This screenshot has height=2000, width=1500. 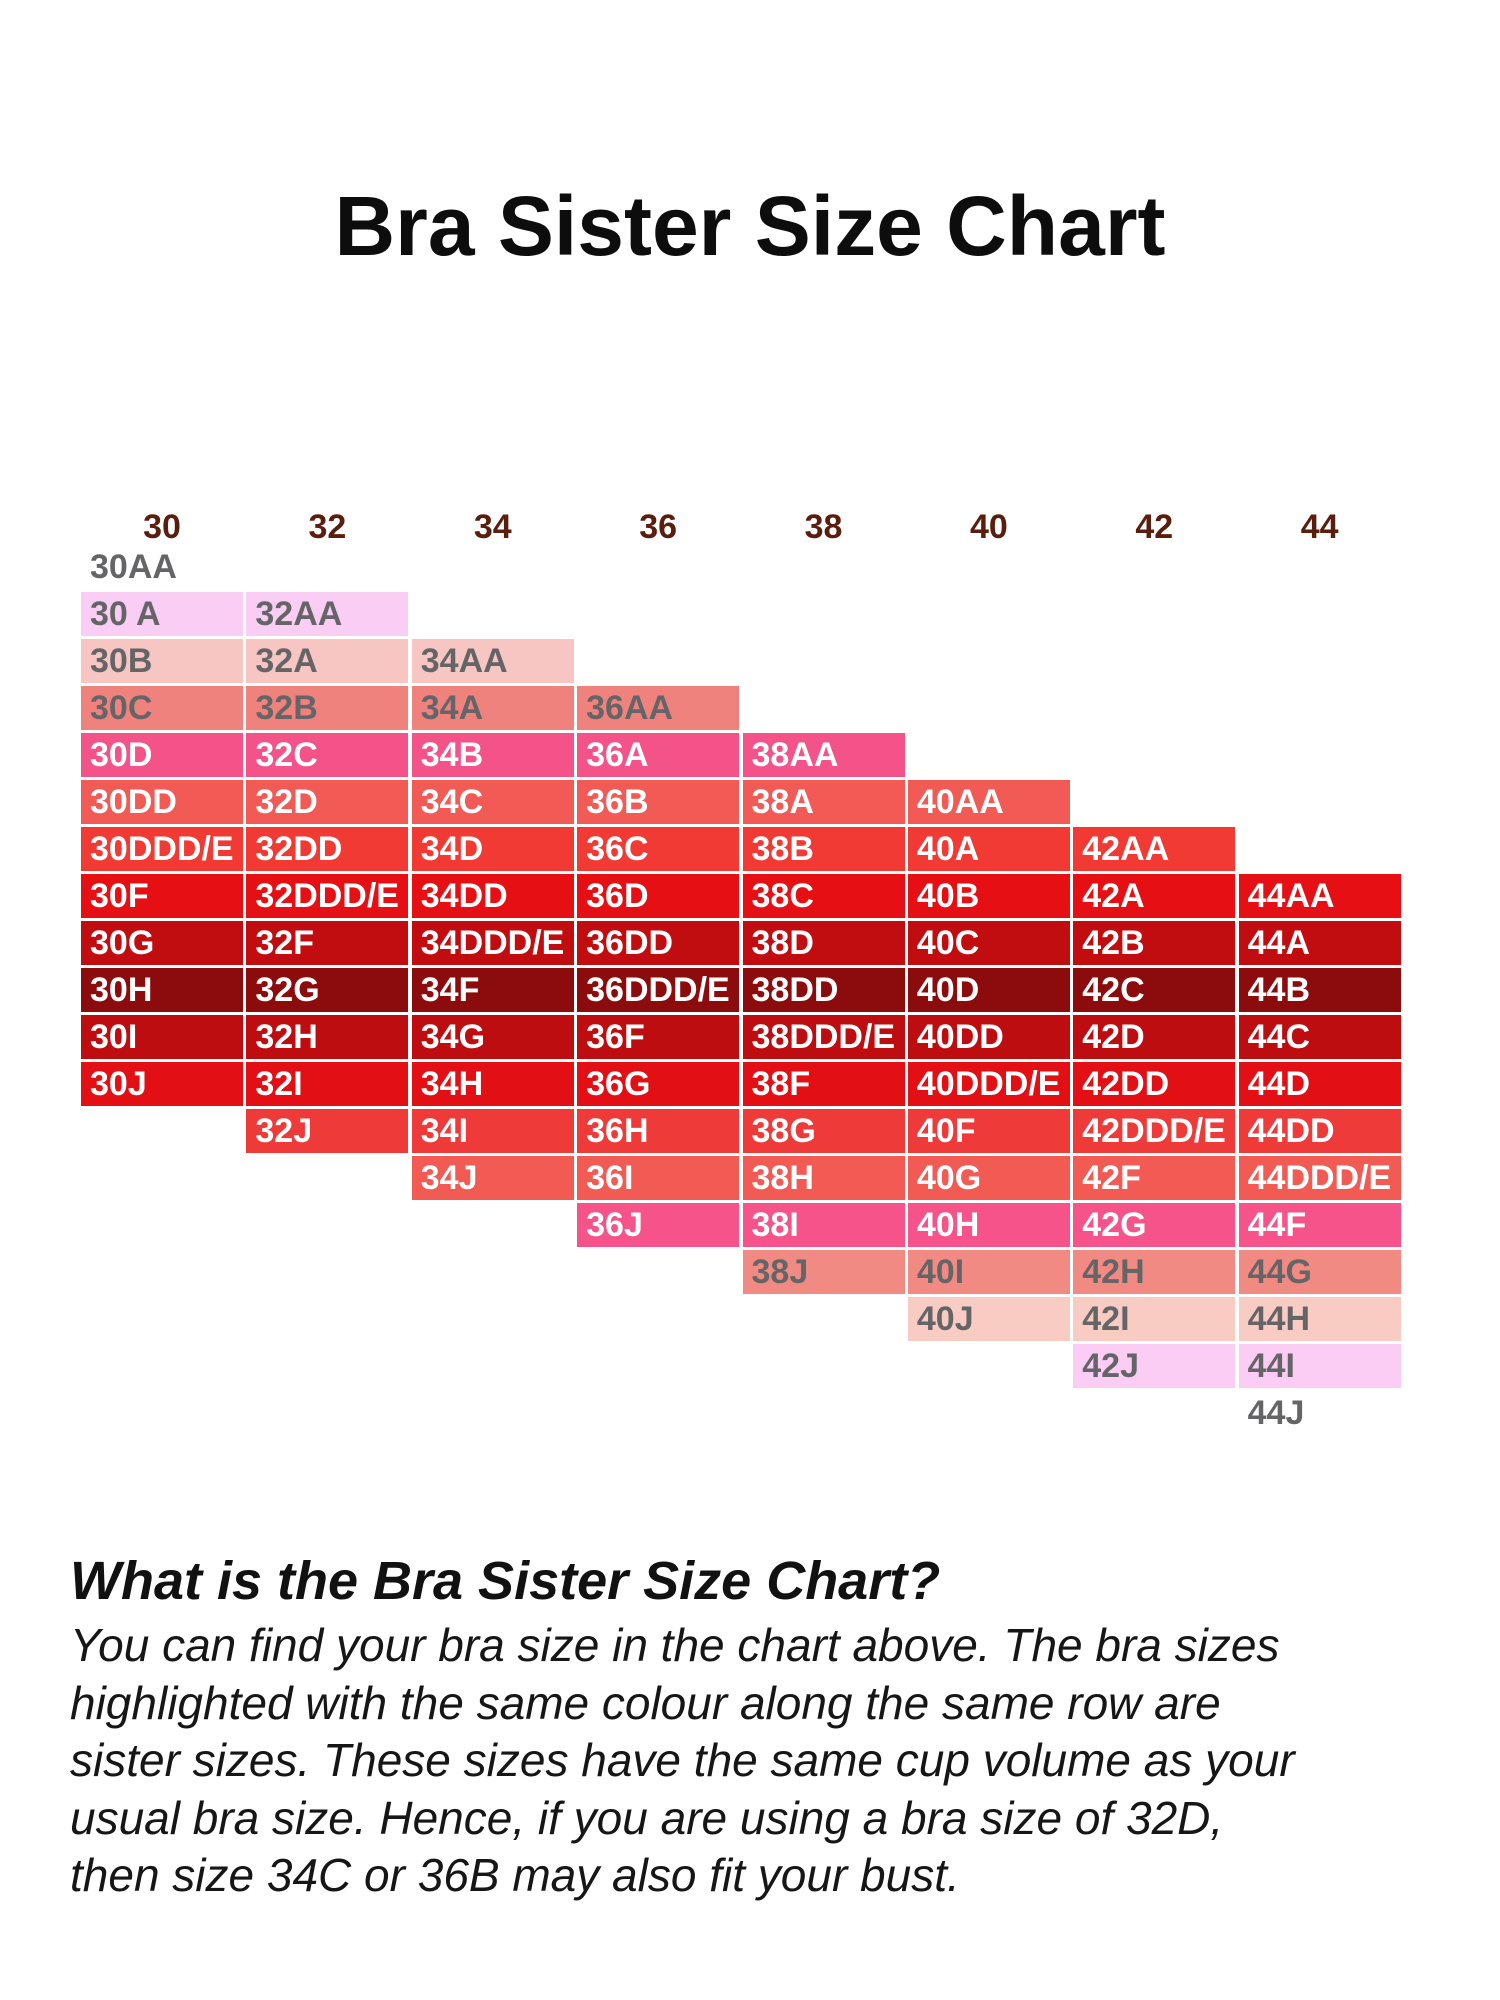 I want to click on size-cell: 44D, so click(x=1319, y=1084).